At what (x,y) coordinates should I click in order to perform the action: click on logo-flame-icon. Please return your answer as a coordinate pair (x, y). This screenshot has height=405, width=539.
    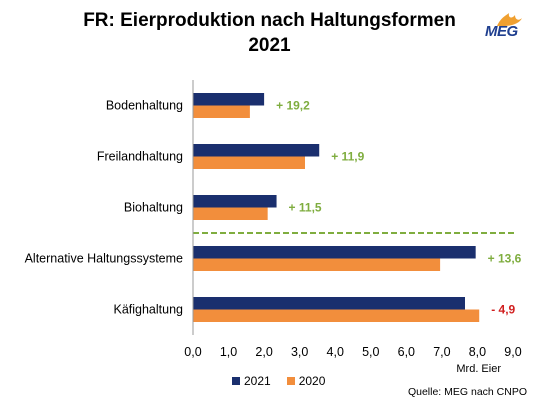
    Looking at the image, I should click on (509, 20).